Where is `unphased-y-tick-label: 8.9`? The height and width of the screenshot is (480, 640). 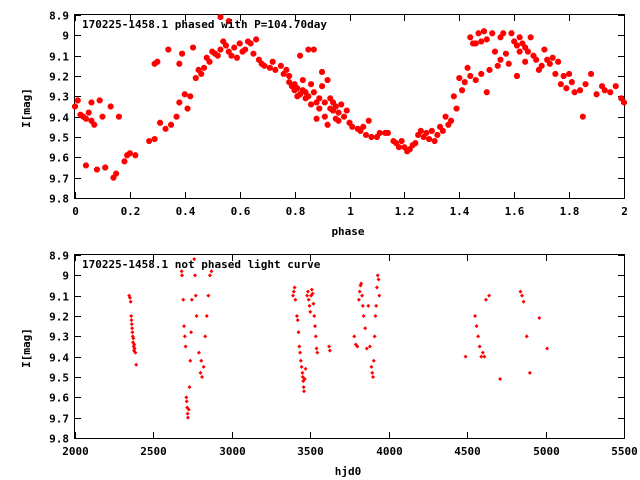
unphased-y-tick-label: 8.9 is located at coordinates (59, 256).